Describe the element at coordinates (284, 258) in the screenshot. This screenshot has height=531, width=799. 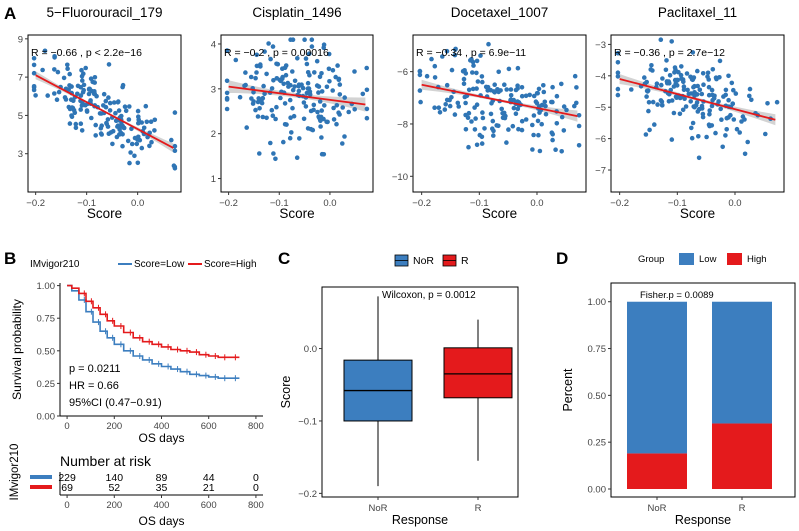
I see `panel-label-c: C` at that location.